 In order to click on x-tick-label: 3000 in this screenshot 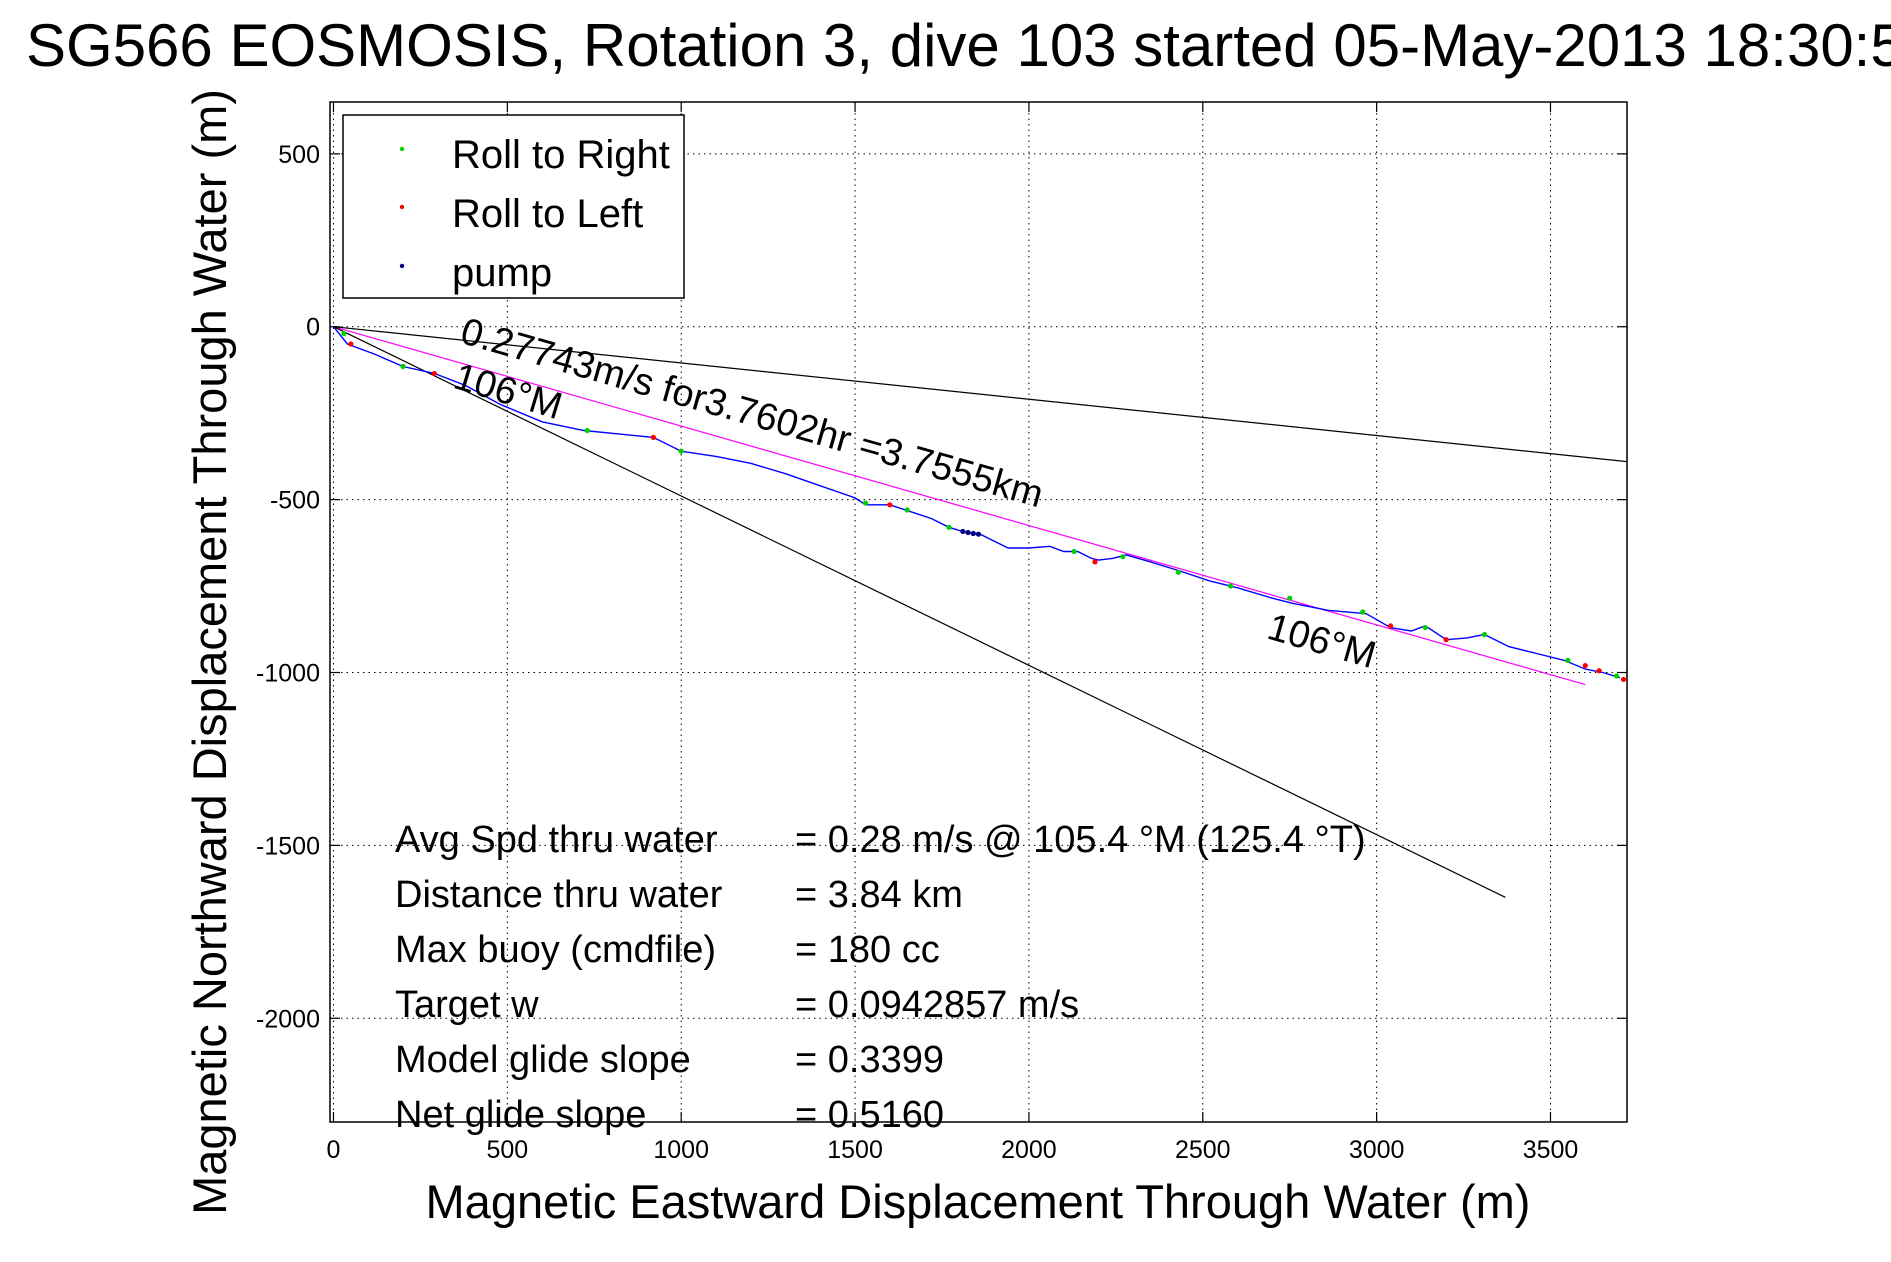, I will do `click(1377, 1150)`.